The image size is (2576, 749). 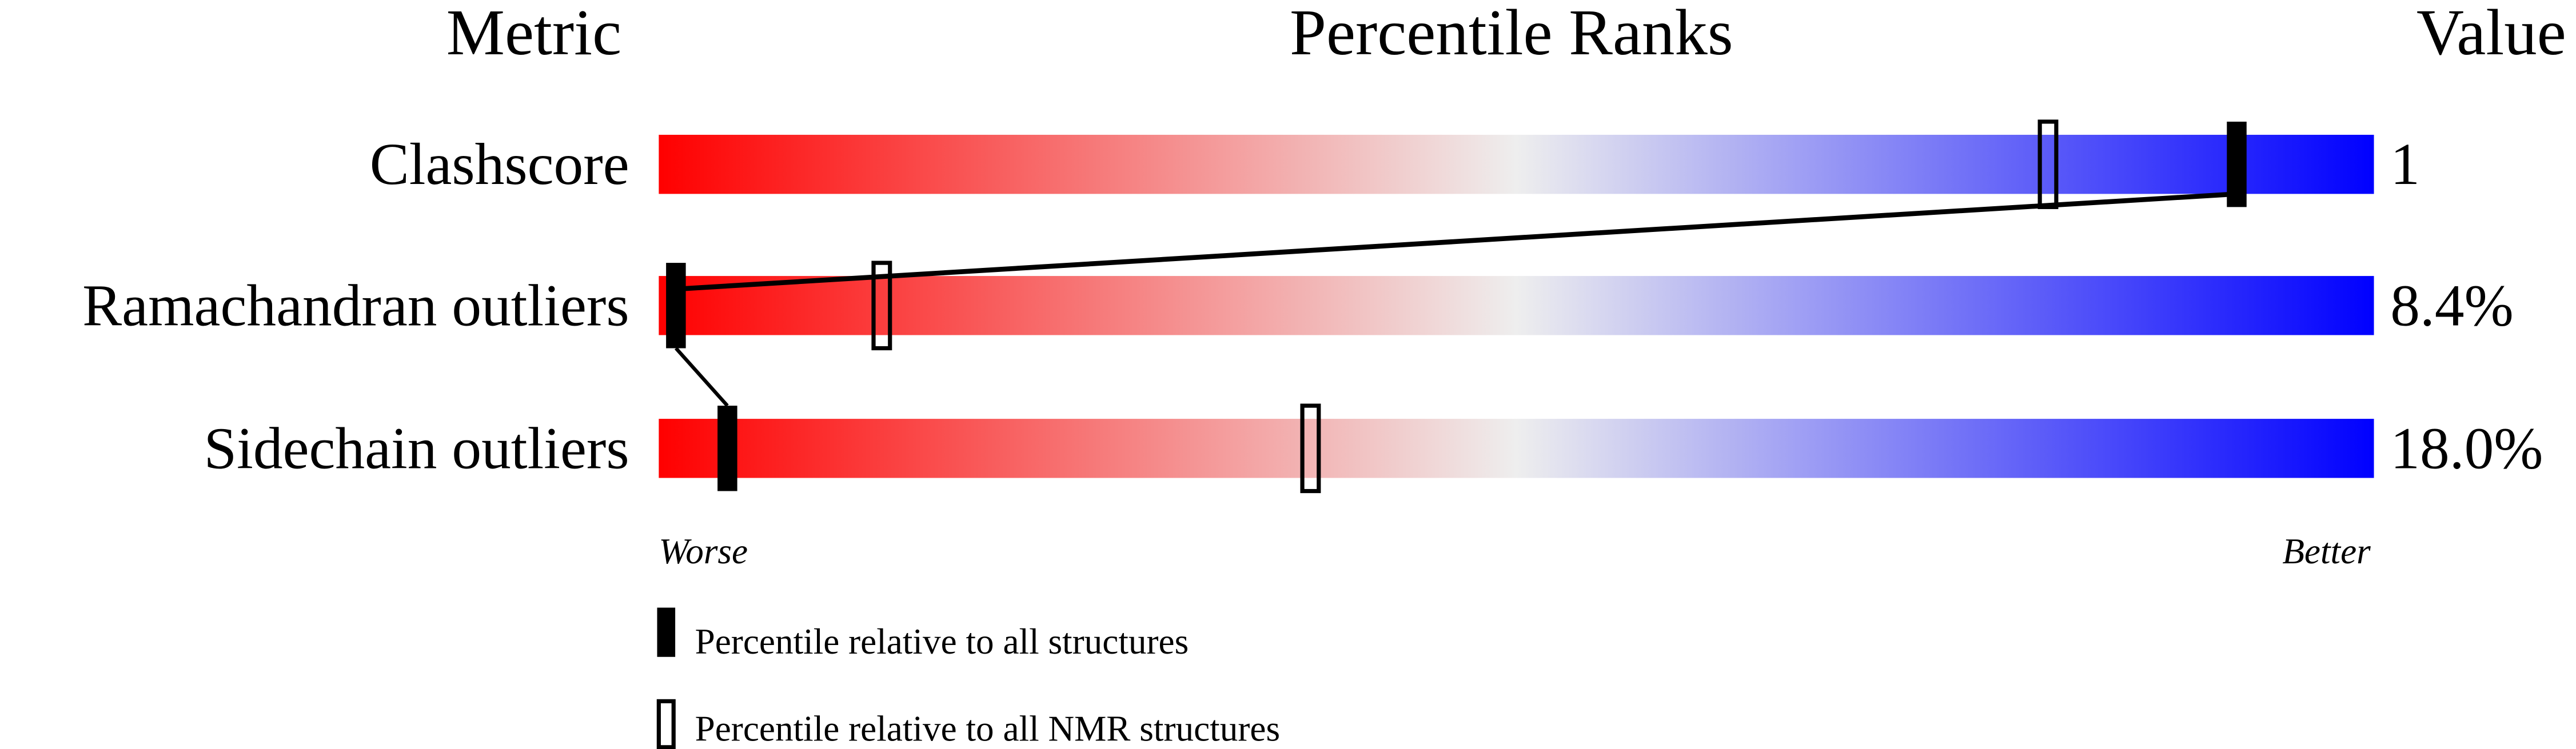 What do you see at coordinates (499, 164) in the screenshot?
I see `metric-label: Clashscore` at bounding box center [499, 164].